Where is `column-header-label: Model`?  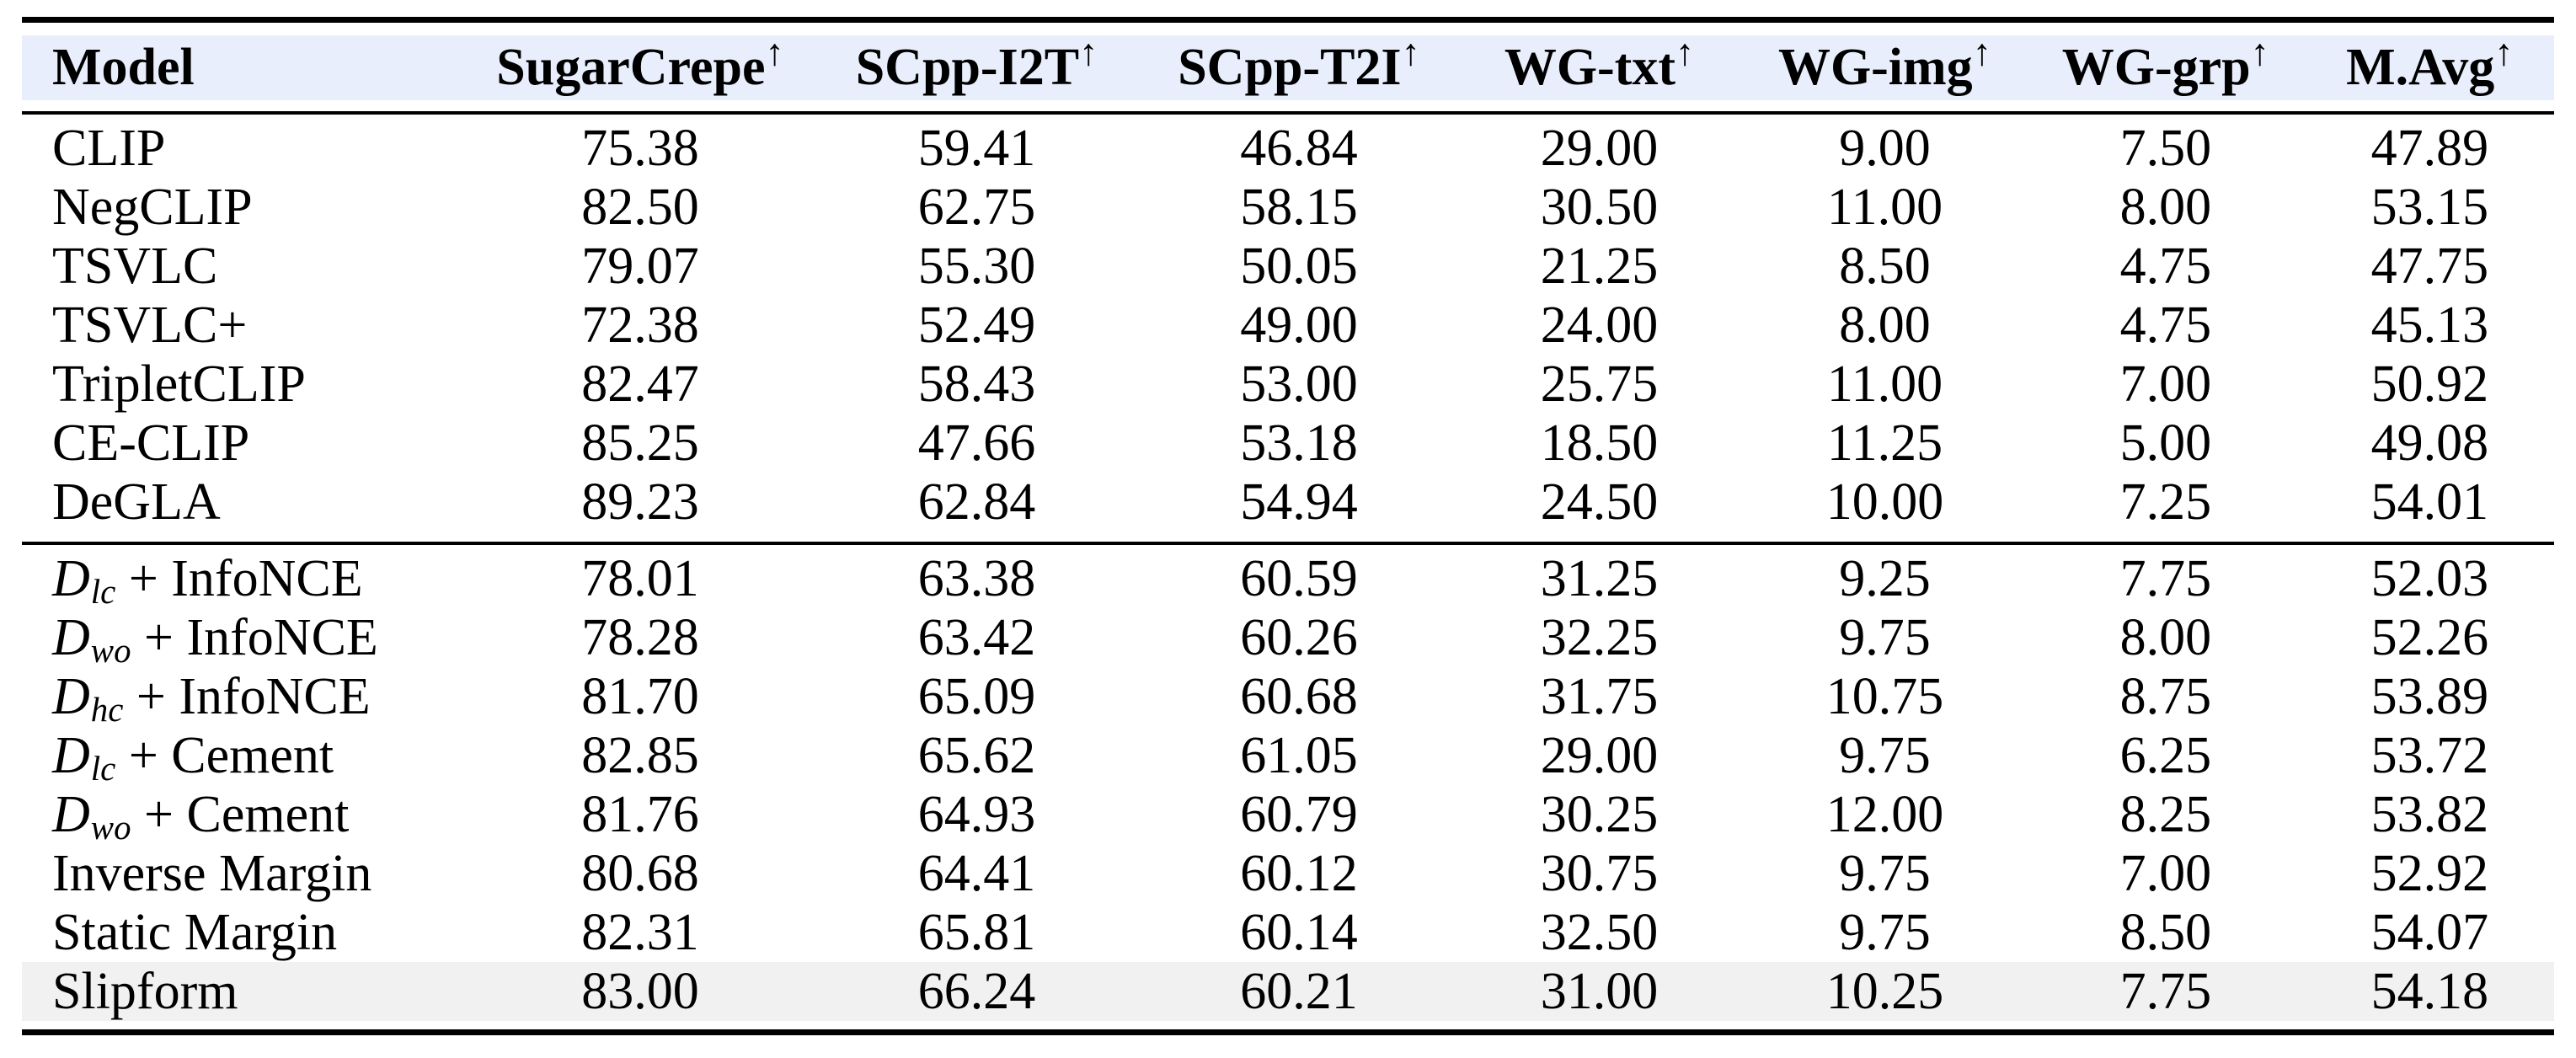
column-header-label: Model is located at coordinates (123, 67).